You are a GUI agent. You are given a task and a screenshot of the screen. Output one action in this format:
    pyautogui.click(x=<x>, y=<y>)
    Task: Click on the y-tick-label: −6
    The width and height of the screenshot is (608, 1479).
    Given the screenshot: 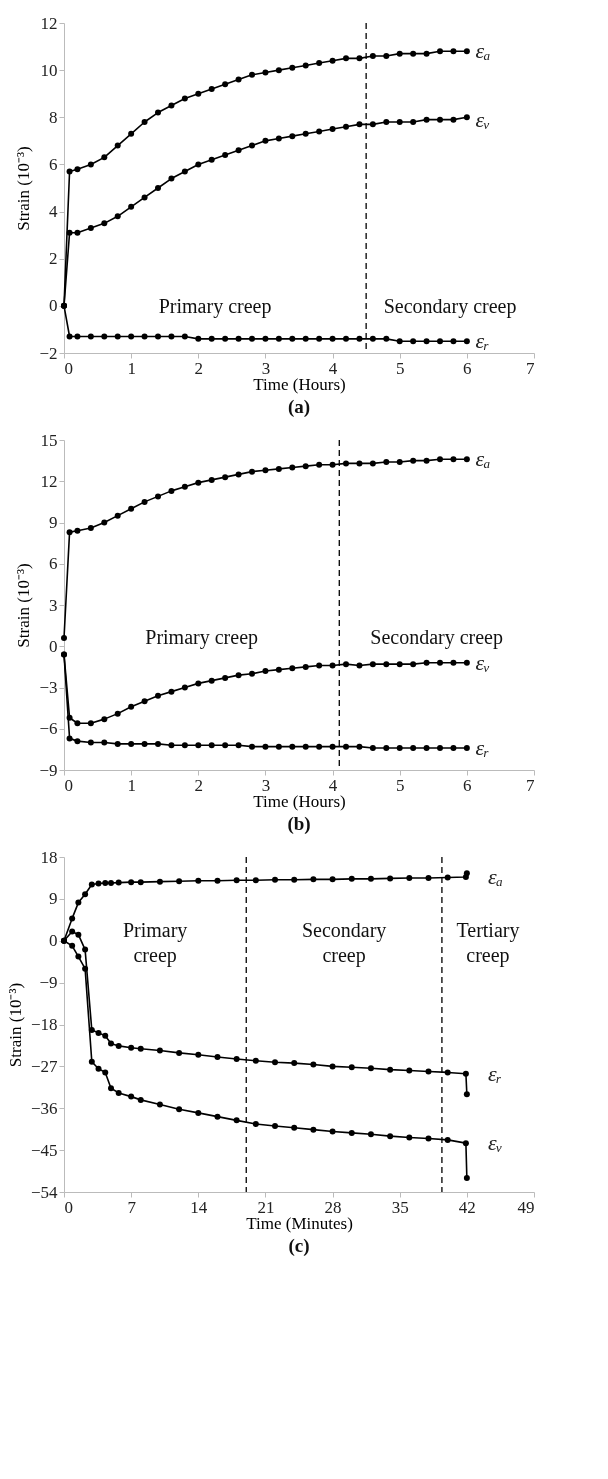 What is the action you would take?
    pyautogui.click(x=48, y=729)
    